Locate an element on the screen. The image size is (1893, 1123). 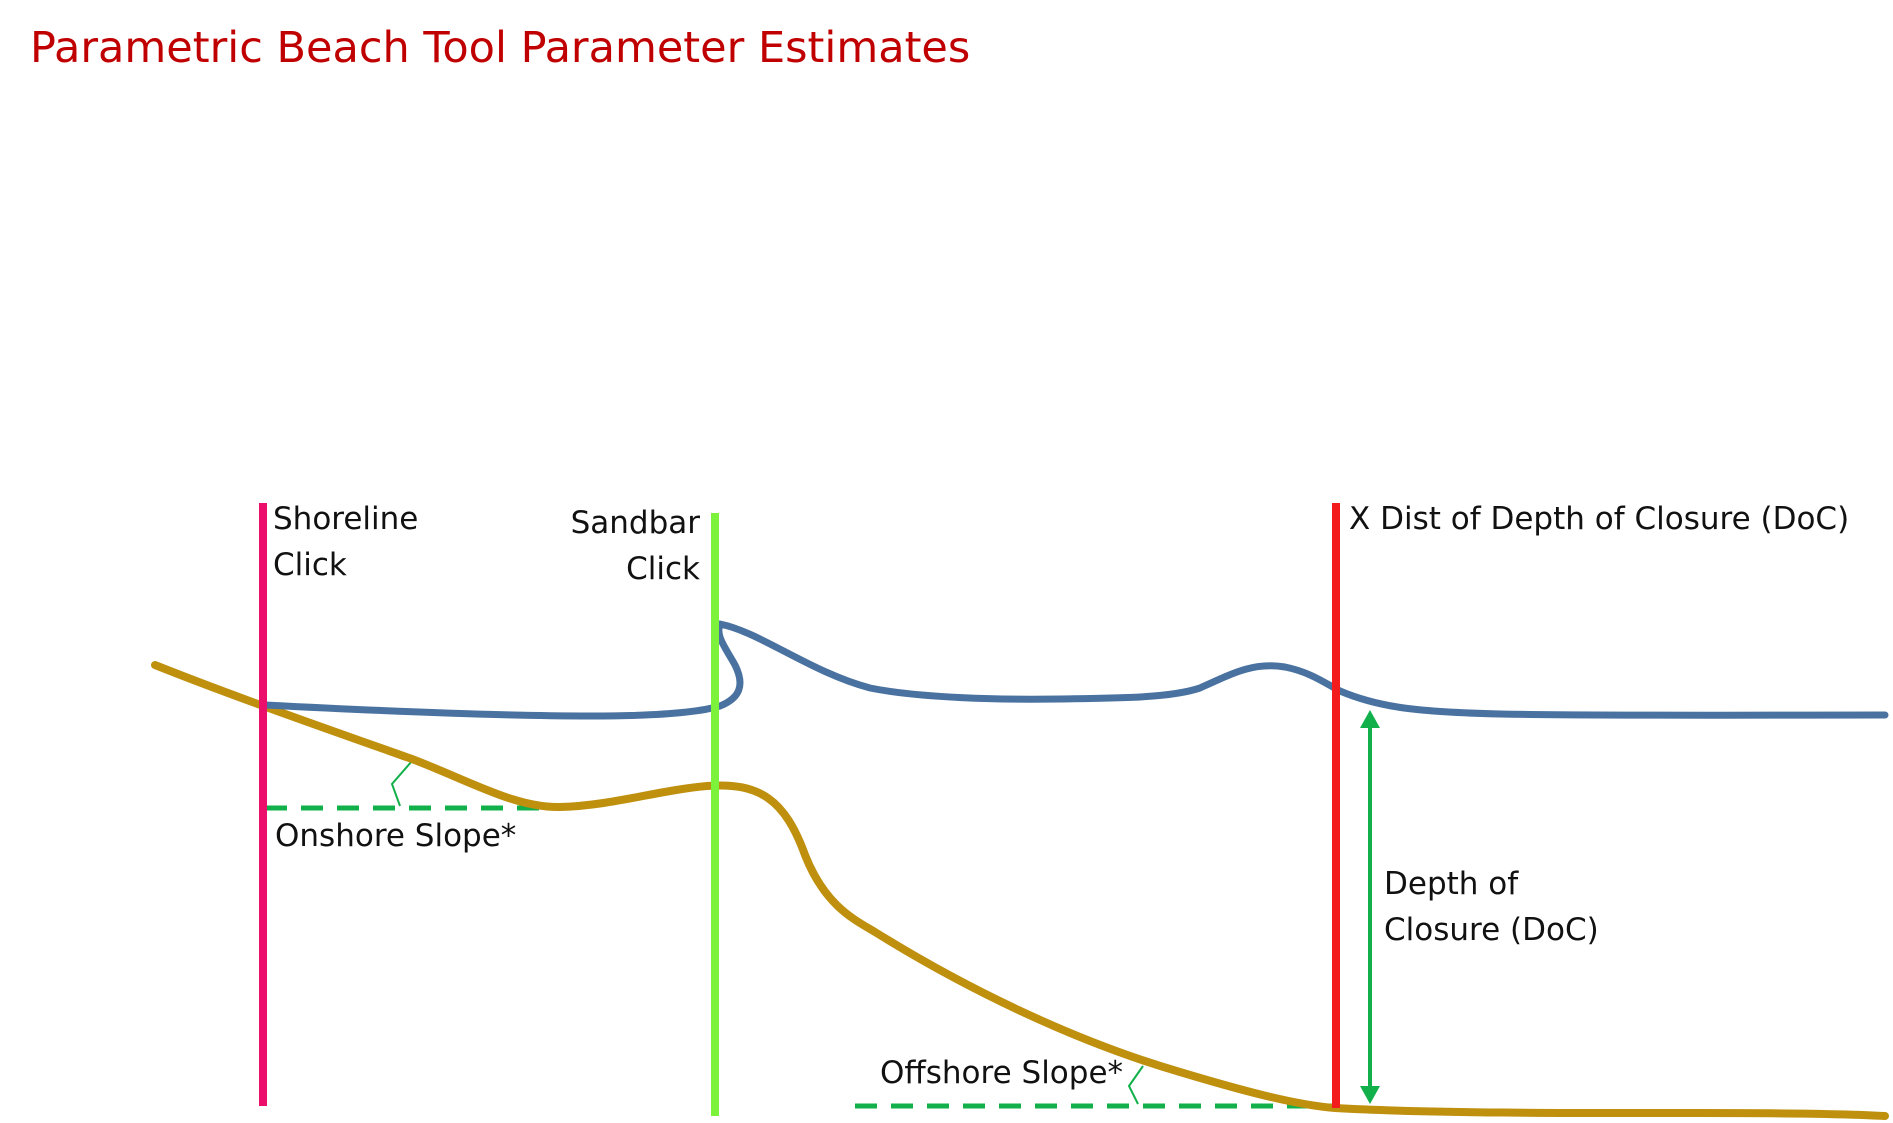
offshore-slope-angle-mark is located at coordinates (1135, 1085).